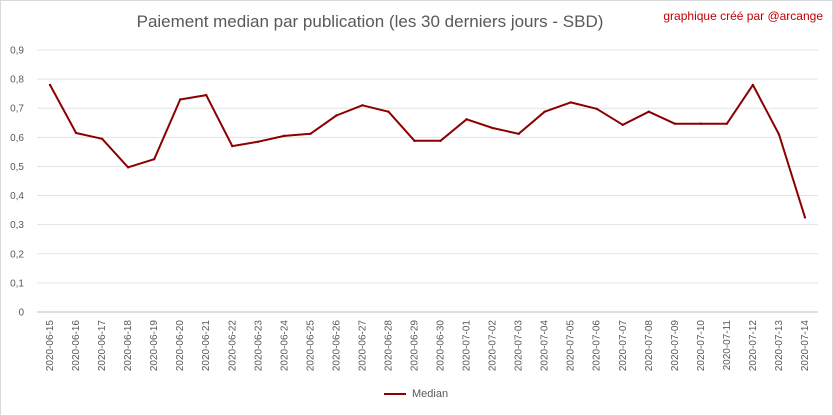 Image resolution: width=833 pixels, height=416 pixels. What do you see at coordinates (336, 346) in the screenshot?
I see `x-tick-label: 2020-06-26` at bounding box center [336, 346].